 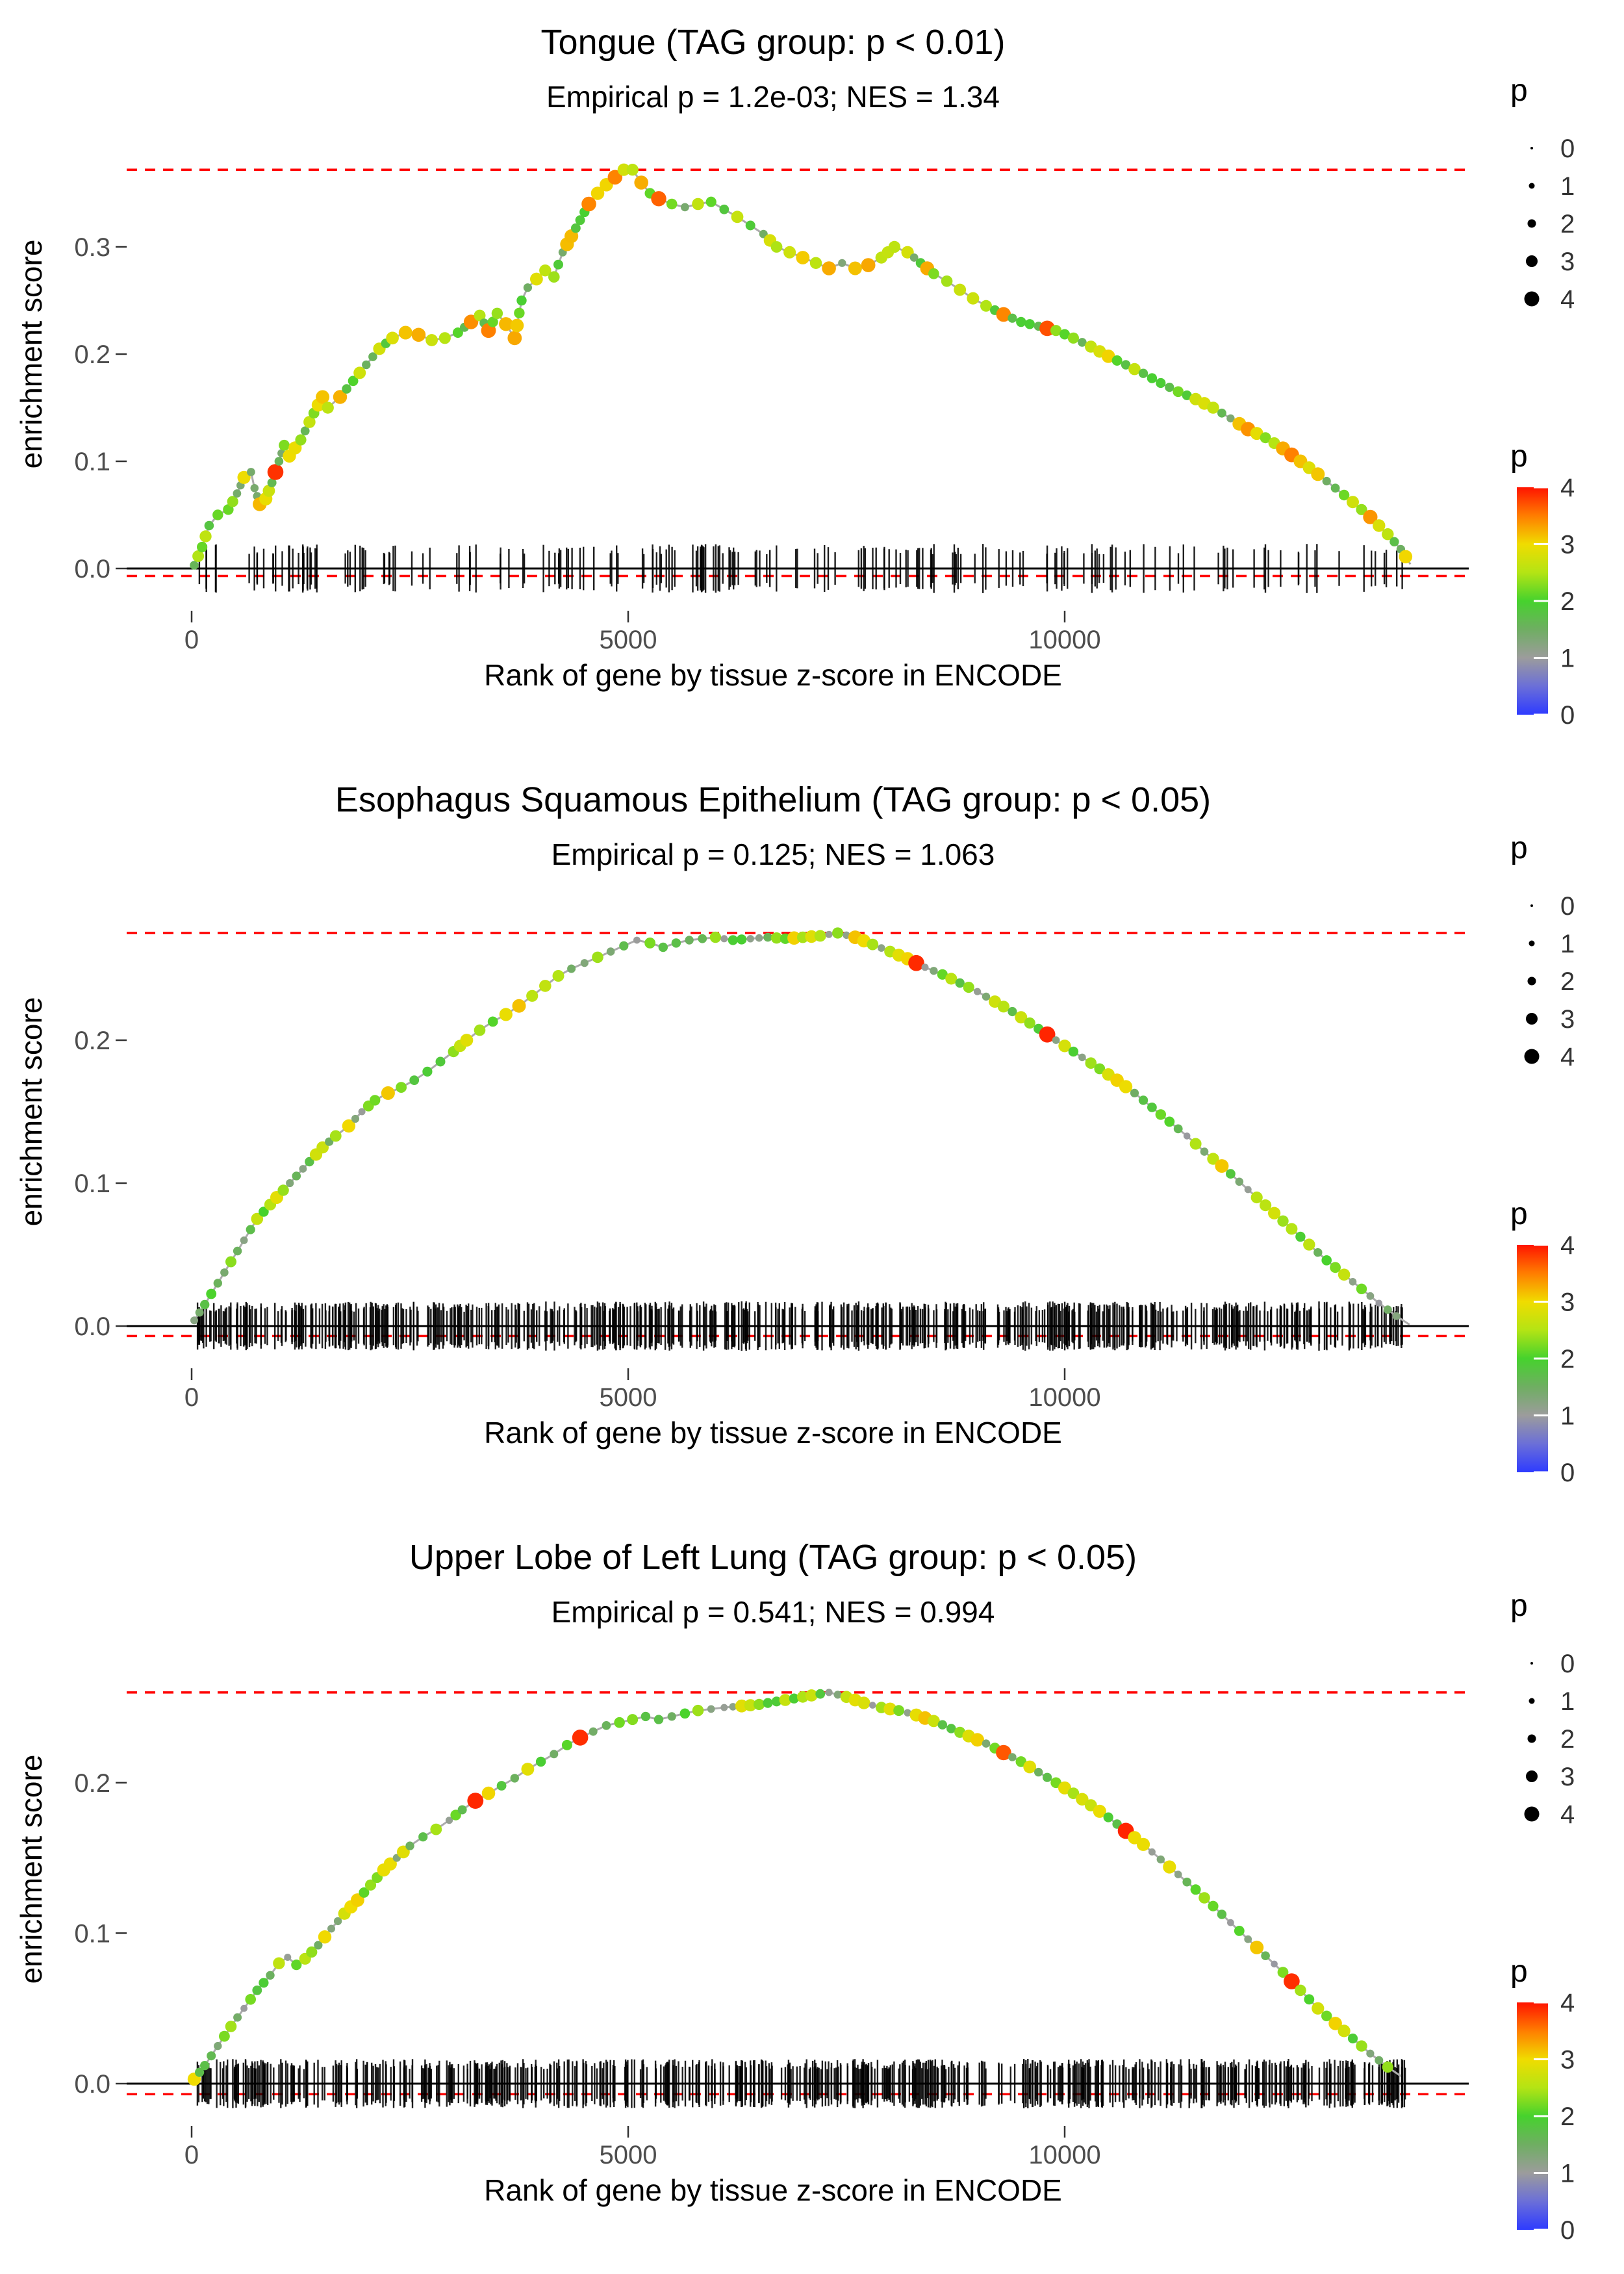 I want to click on panel-subtitle: Empirical p = 0.541; NES = 0.994, so click(x=773, y=1612).